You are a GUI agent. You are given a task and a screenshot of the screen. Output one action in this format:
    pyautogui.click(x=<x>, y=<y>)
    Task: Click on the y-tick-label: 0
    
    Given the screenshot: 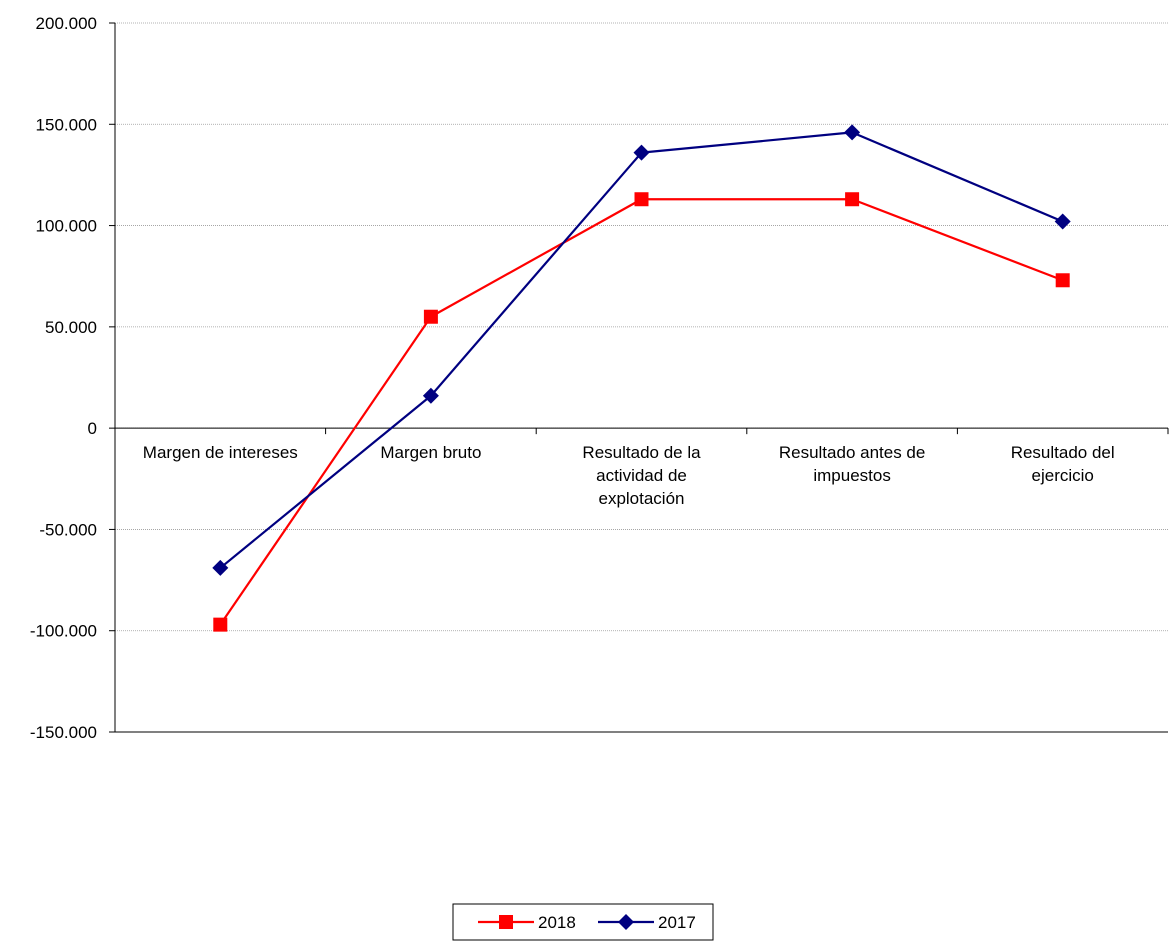 What is the action you would take?
    pyautogui.click(x=92, y=428)
    